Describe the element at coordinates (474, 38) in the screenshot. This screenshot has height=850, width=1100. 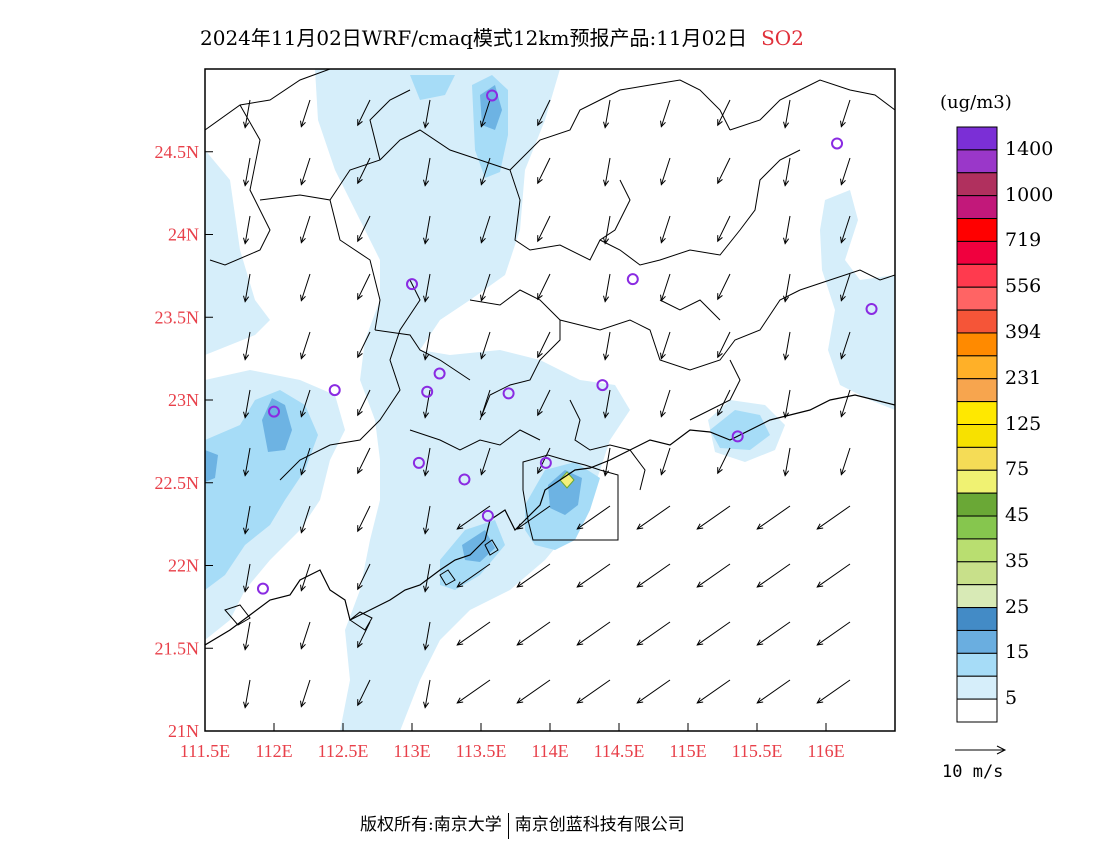
I see `title-text: 2024年11月02日WRF/cmaq模式12km预报产品:11月02日` at that location.